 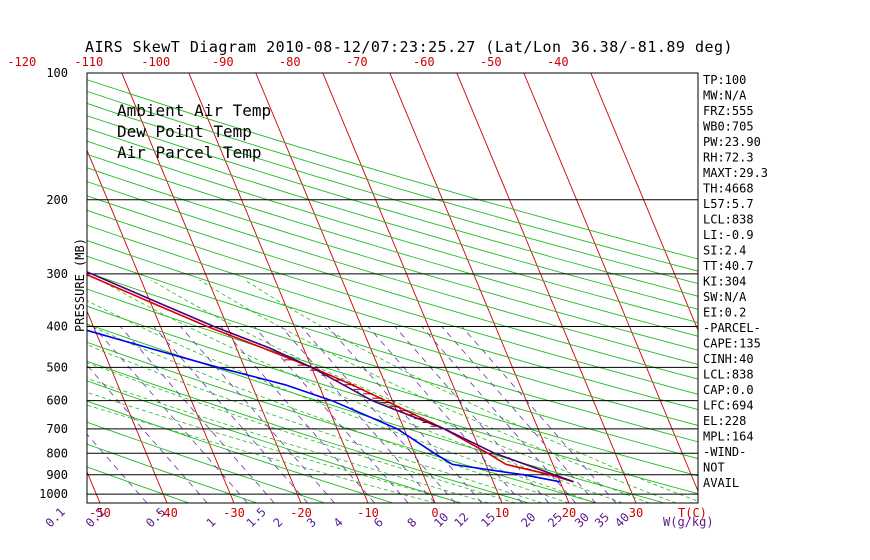 I want to click on index-text: KI:304, so click(x=724, y=282).